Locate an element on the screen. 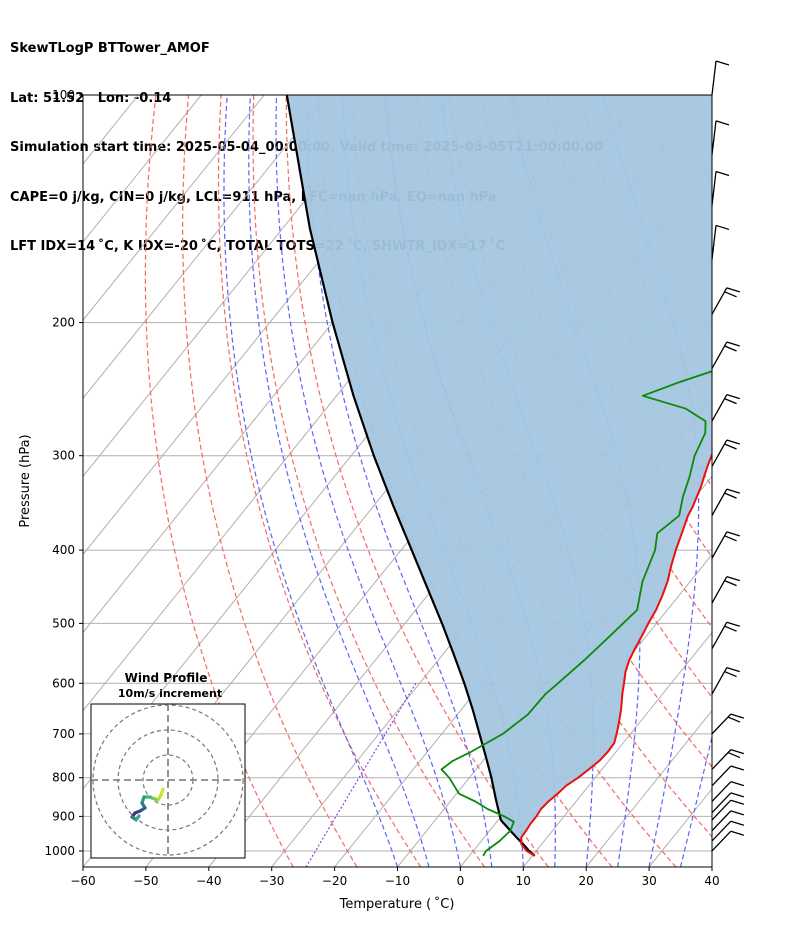 This screenshot has width=794, height=937. hodograph-trace is located at coordinates (137, 818).